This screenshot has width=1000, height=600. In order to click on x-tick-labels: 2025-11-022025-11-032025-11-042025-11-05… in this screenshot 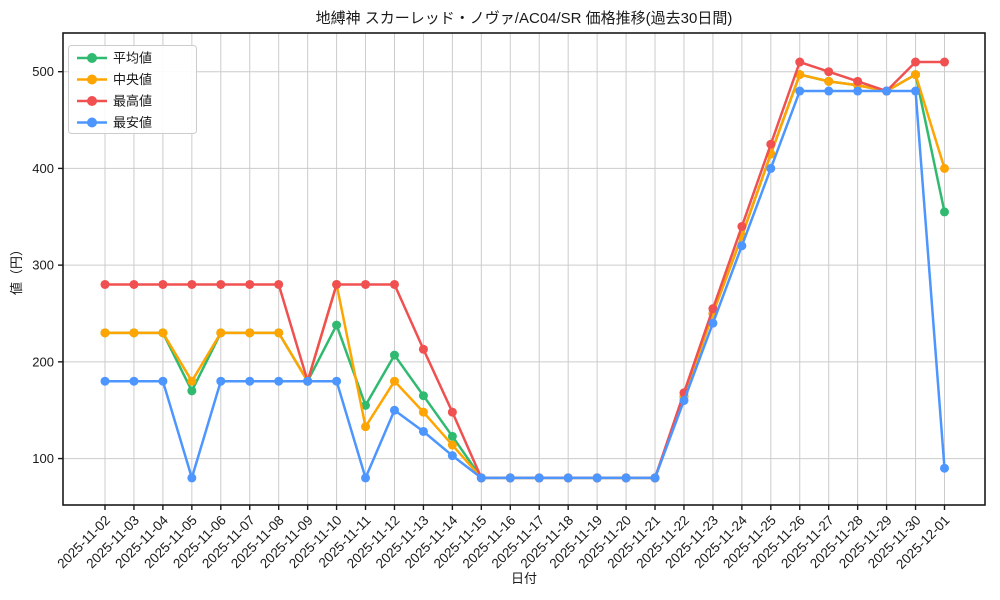, I will do `click(503, 542)`.